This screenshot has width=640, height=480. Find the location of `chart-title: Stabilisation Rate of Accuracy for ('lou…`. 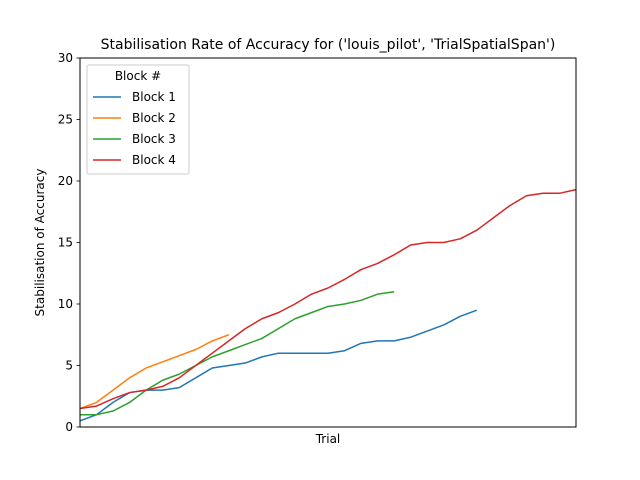

chart-title: Stabilisation Rate of Accuracy for ('lou… is located at coordinates (328, 45).